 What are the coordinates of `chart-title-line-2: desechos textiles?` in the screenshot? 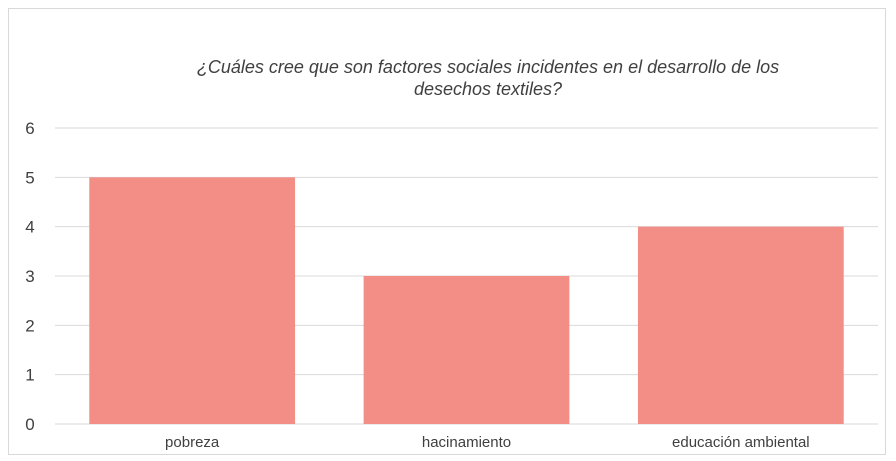 It's located at (488, 89).